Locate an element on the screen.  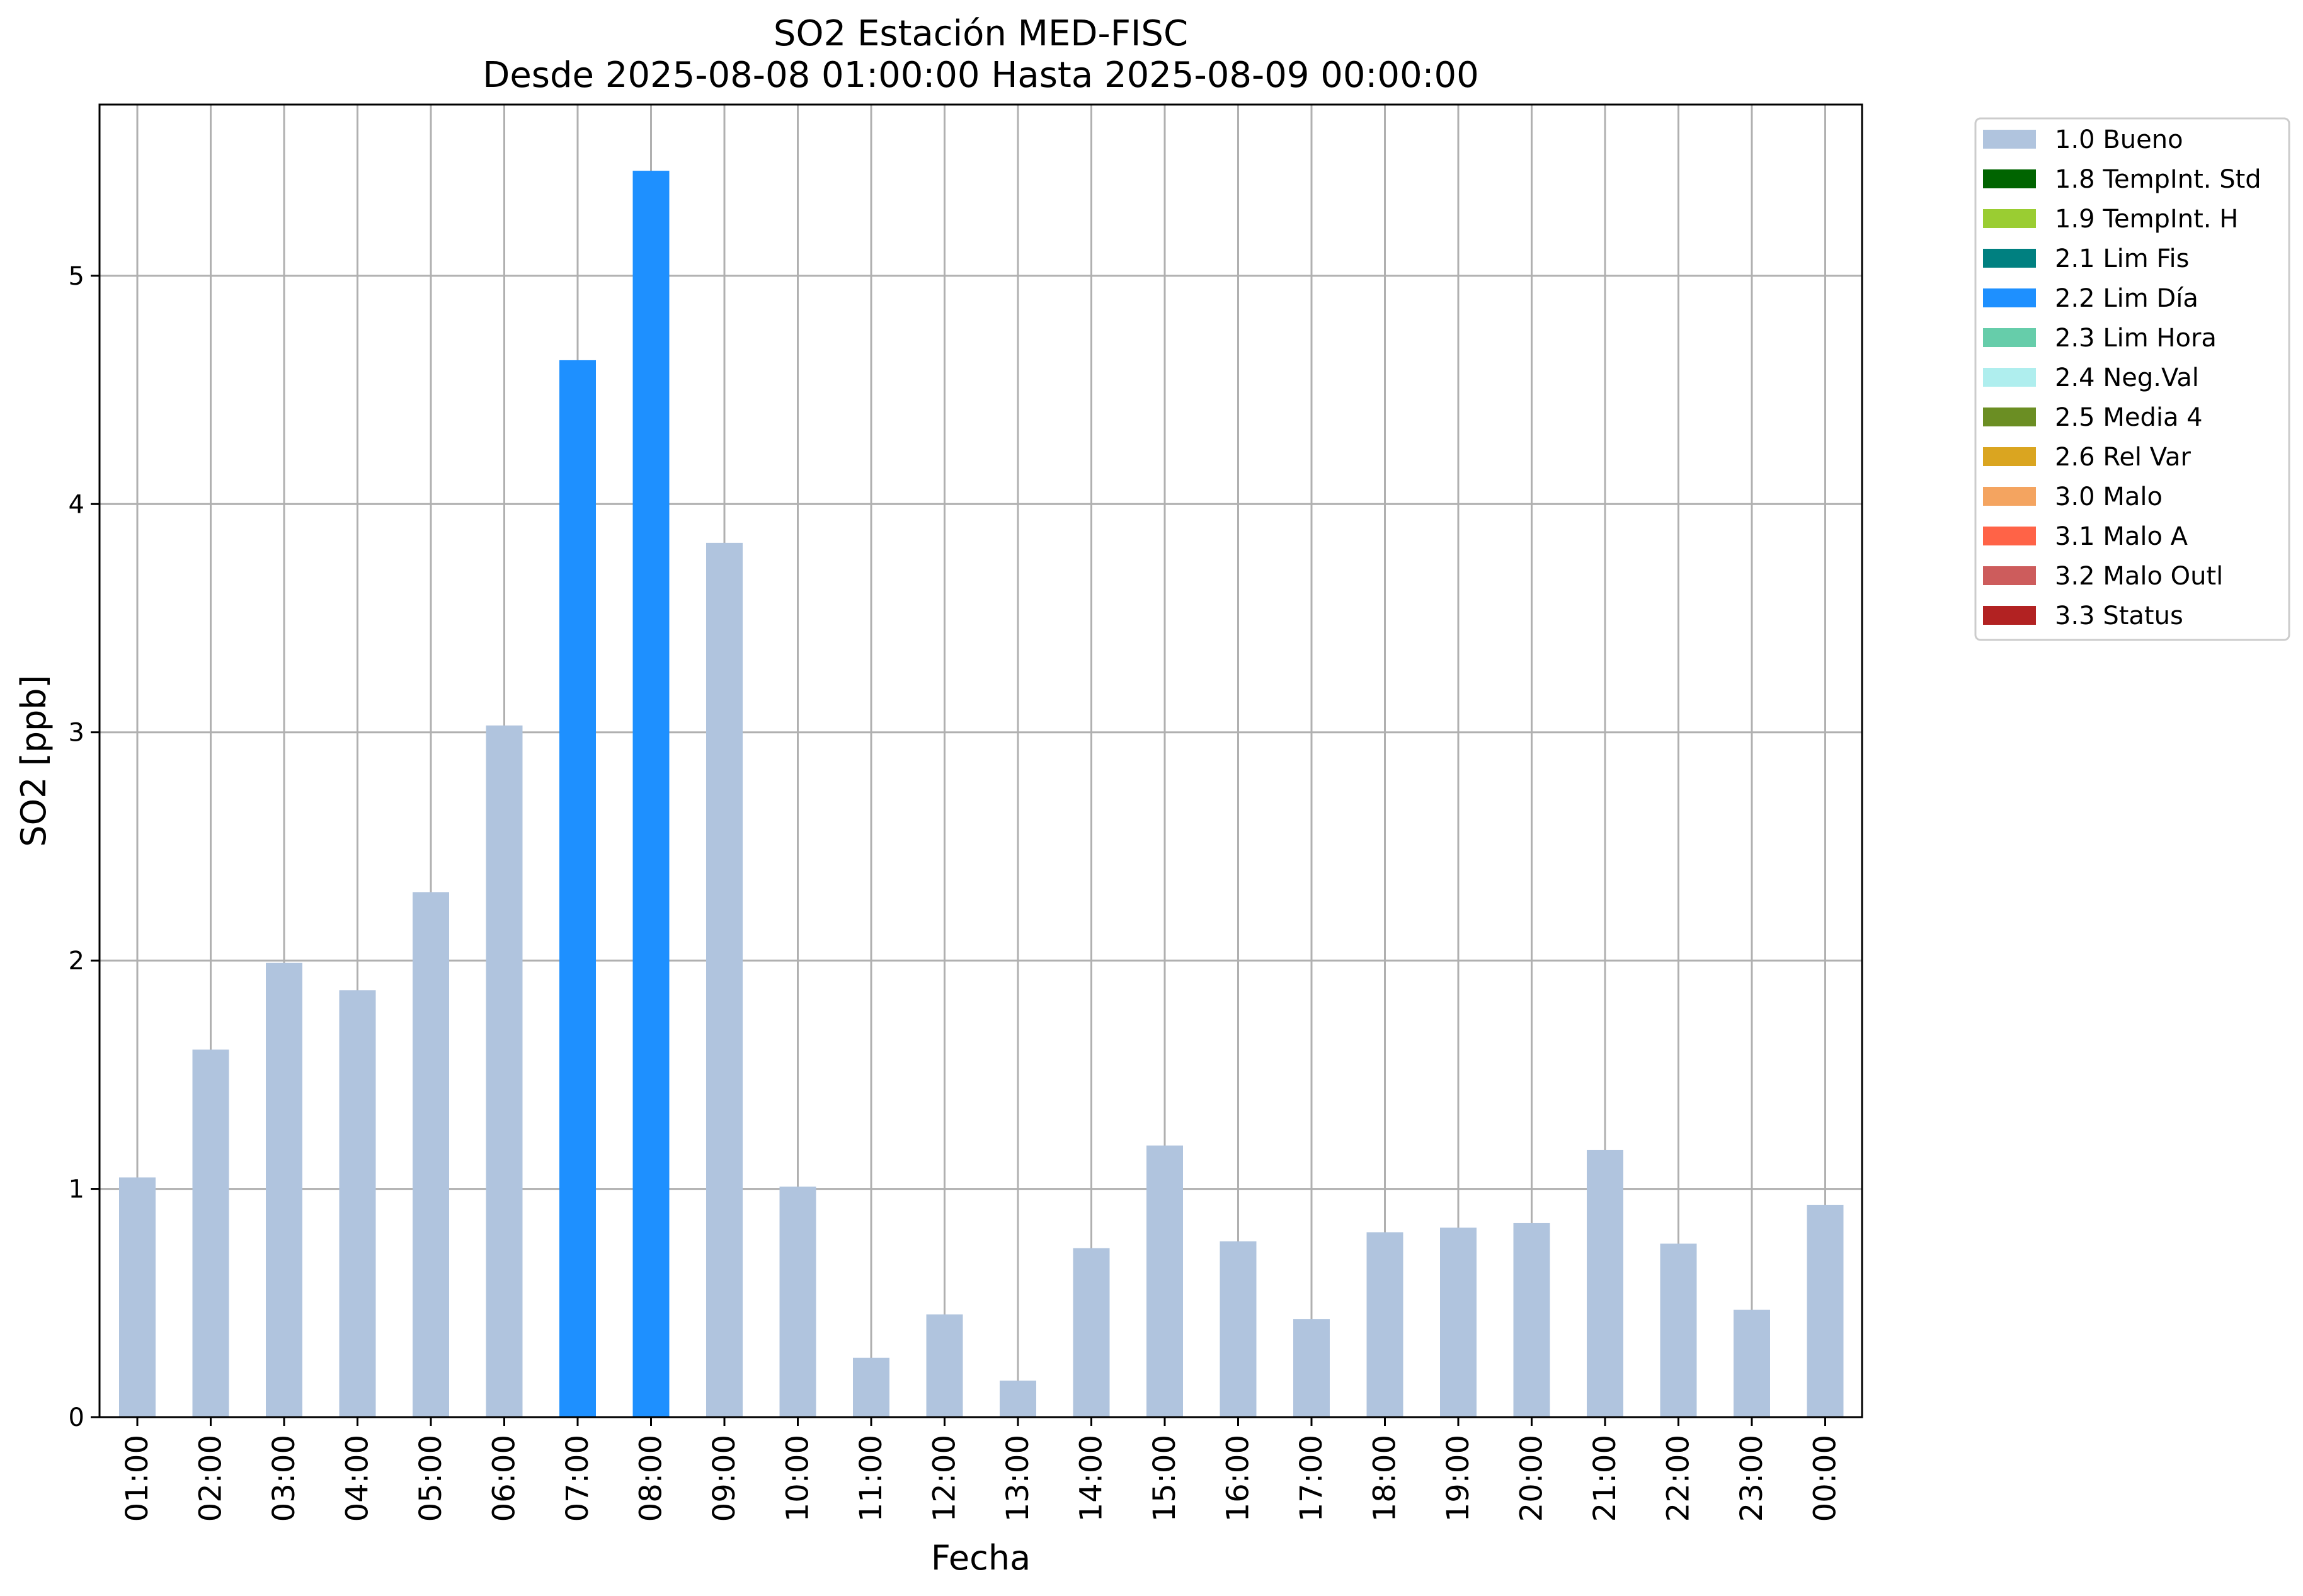
x-tick-label: 11:00 is located at coordinates (871, 1478).